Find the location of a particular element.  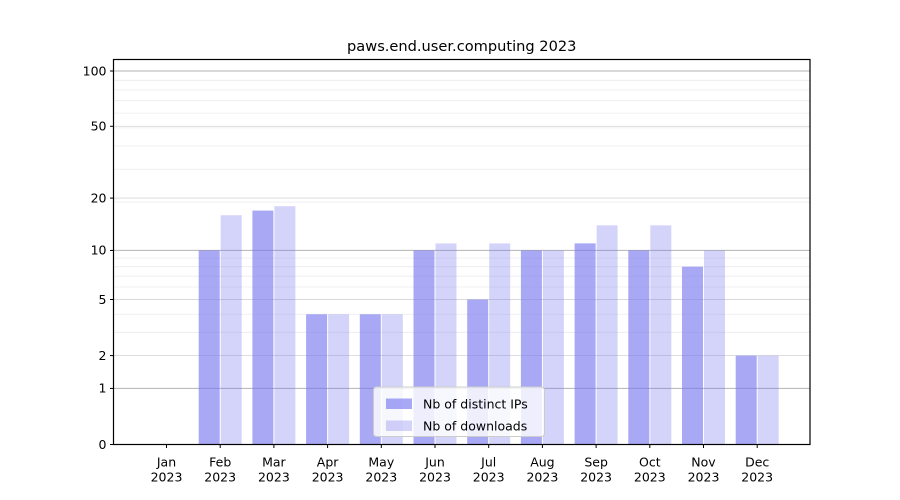

x-tick-label-oct: Oct is located at coordinates (650, 462).